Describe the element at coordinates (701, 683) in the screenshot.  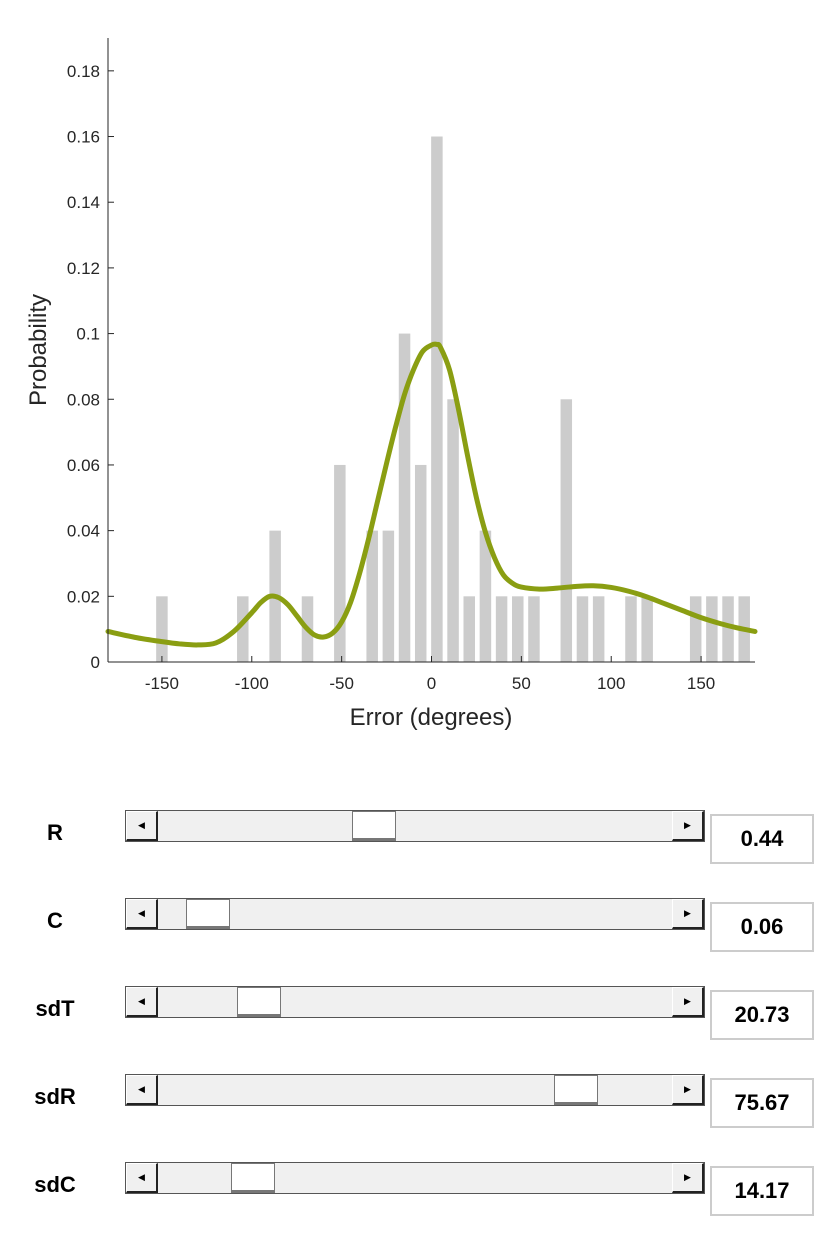
I see `x-tick-label: 150` at that location.